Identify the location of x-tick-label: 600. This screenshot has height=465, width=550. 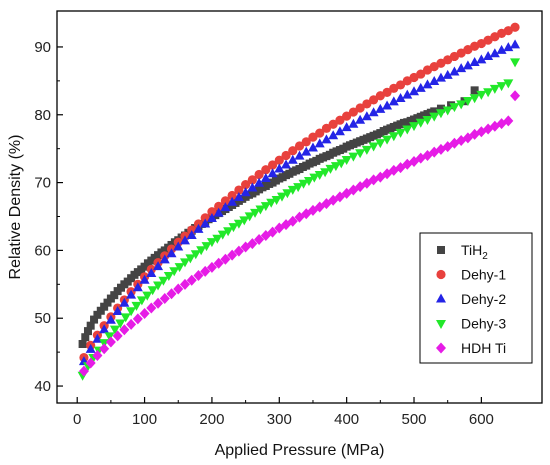
(481, 419).